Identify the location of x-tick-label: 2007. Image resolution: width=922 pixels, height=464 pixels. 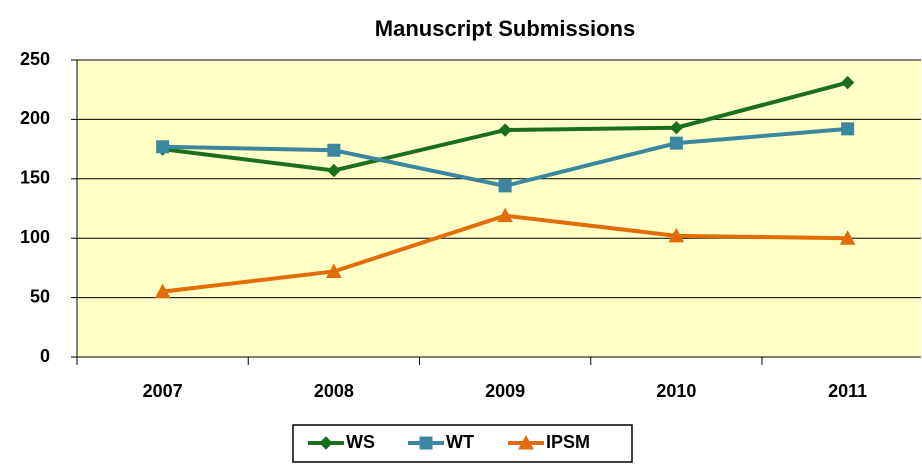
(163, 391).